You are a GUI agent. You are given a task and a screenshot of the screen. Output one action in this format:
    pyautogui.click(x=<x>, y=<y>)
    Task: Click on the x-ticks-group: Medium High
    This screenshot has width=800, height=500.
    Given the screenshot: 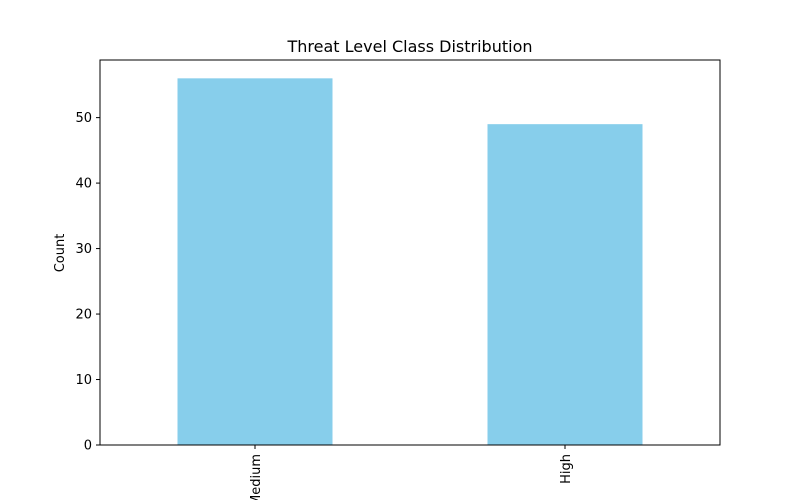 What is the action you would take?
    pyautogui.click(x=411, y=472)
    